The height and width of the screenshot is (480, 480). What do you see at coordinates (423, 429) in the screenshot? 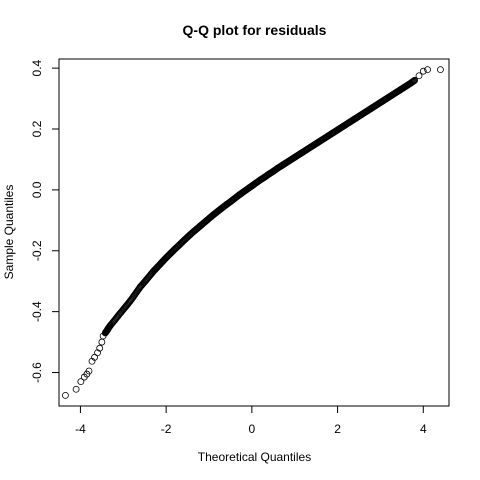
I see `x-tick-label: 4` at bounding box center [423, 429].